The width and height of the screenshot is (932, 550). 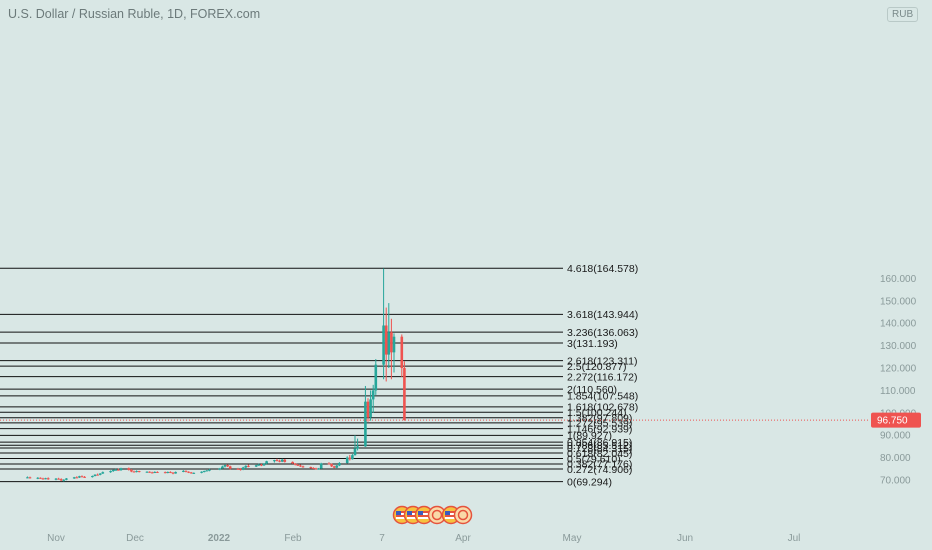 I want to click on fib-level-label: 2.5(120.877), so click(x=597, y=367).